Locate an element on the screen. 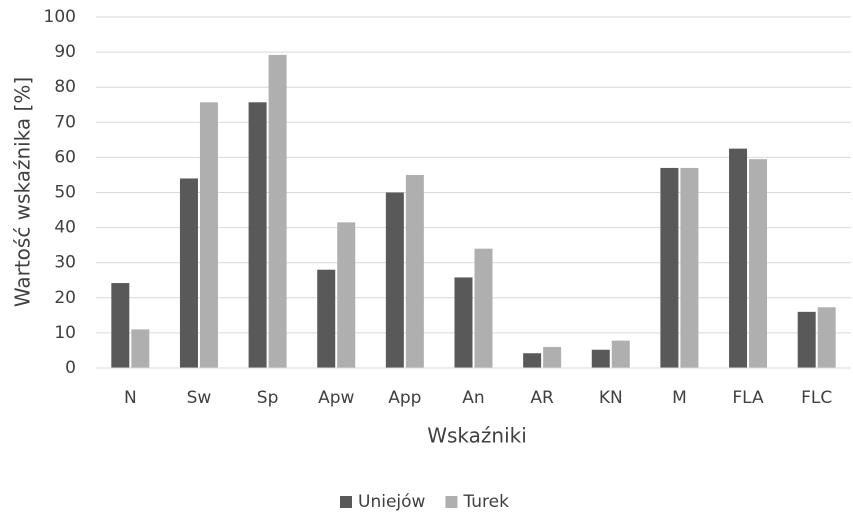 This screenshot has width=853, height=515. x-tick-label: FLA is located at coordinates (748, 398).